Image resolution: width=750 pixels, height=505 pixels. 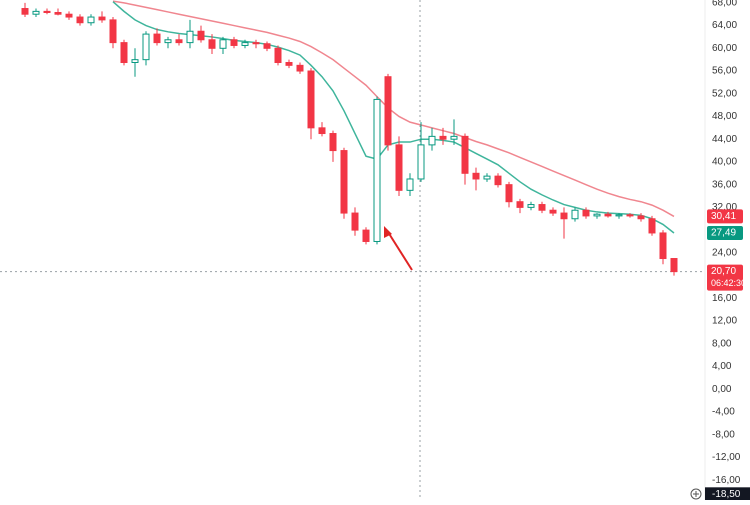 I want to click on price-tag-label: 27,49, so click(x=723, y=233).